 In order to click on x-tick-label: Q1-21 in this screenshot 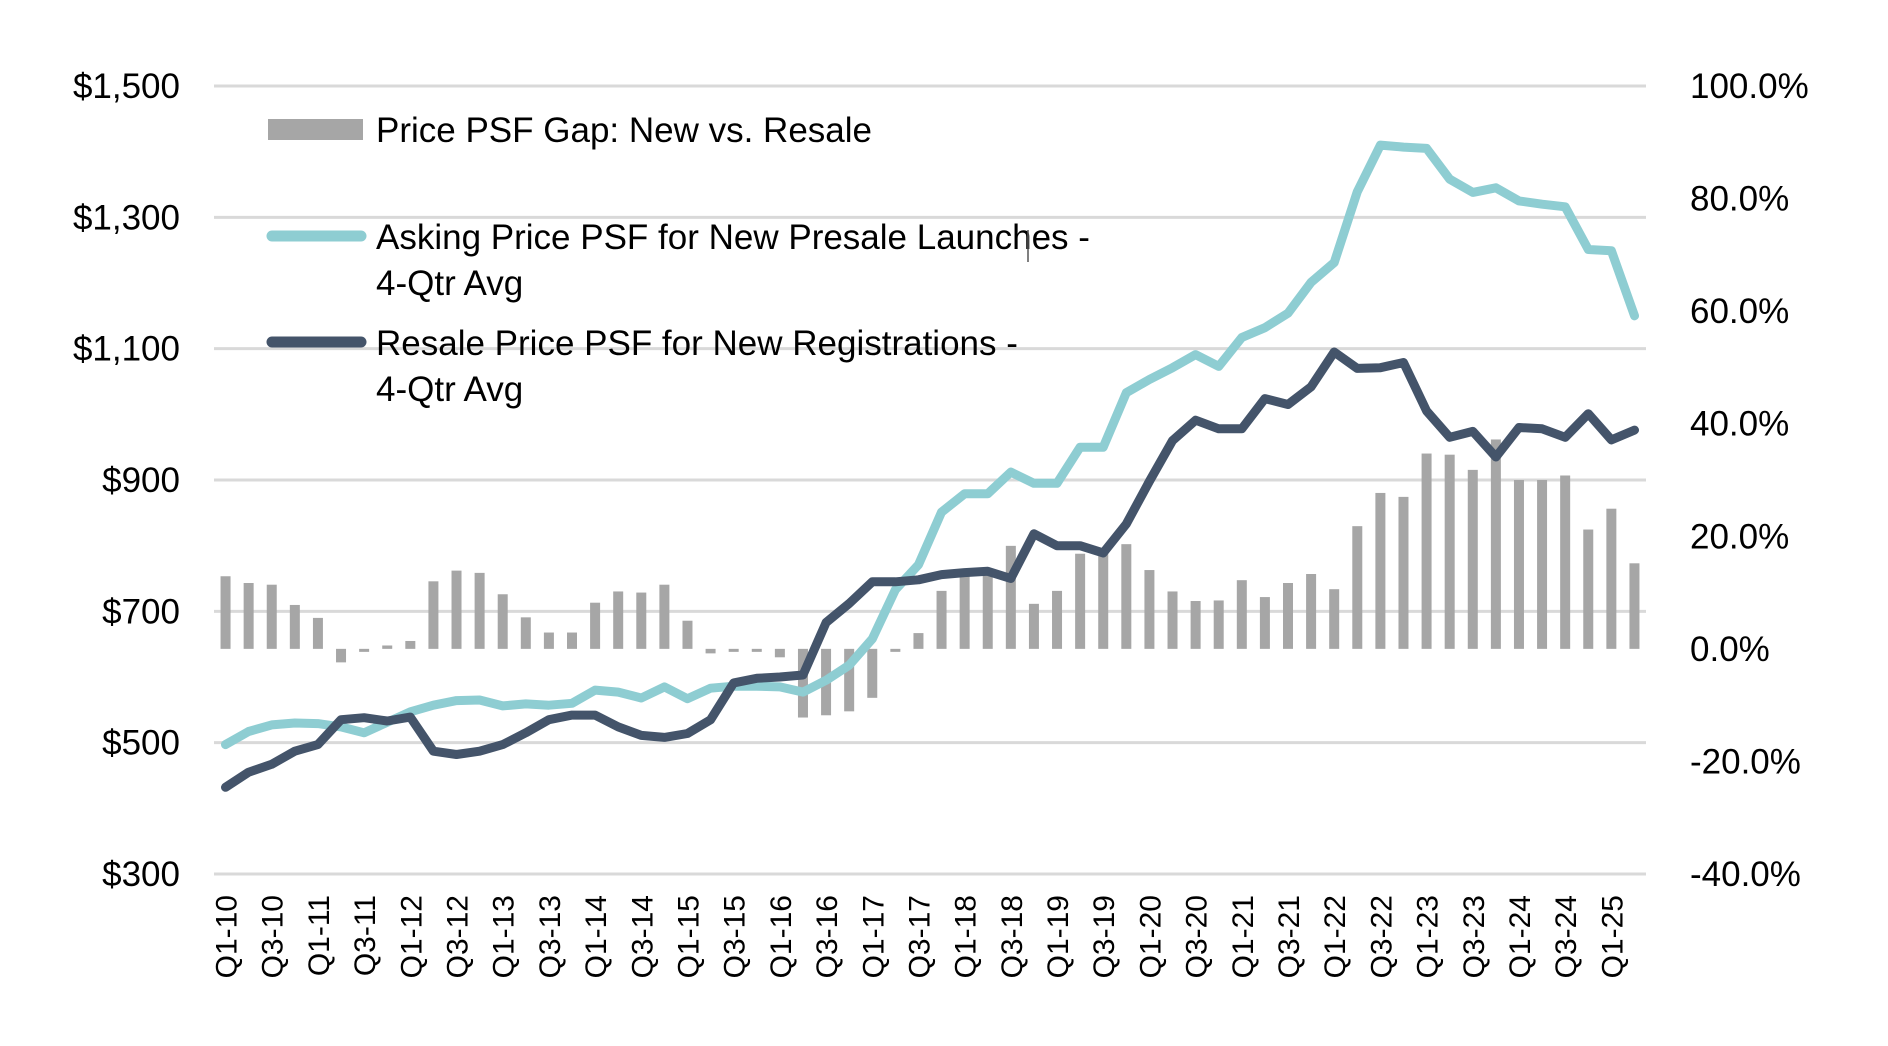, I will do `click(1243, 936)`.